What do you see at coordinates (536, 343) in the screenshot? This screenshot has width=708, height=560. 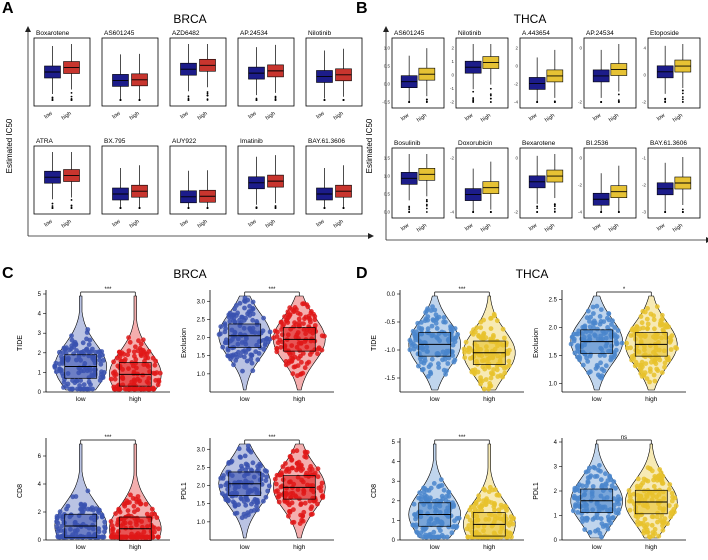 I see `y-axis-label: Exclusion` at bounding box center [536, 343].